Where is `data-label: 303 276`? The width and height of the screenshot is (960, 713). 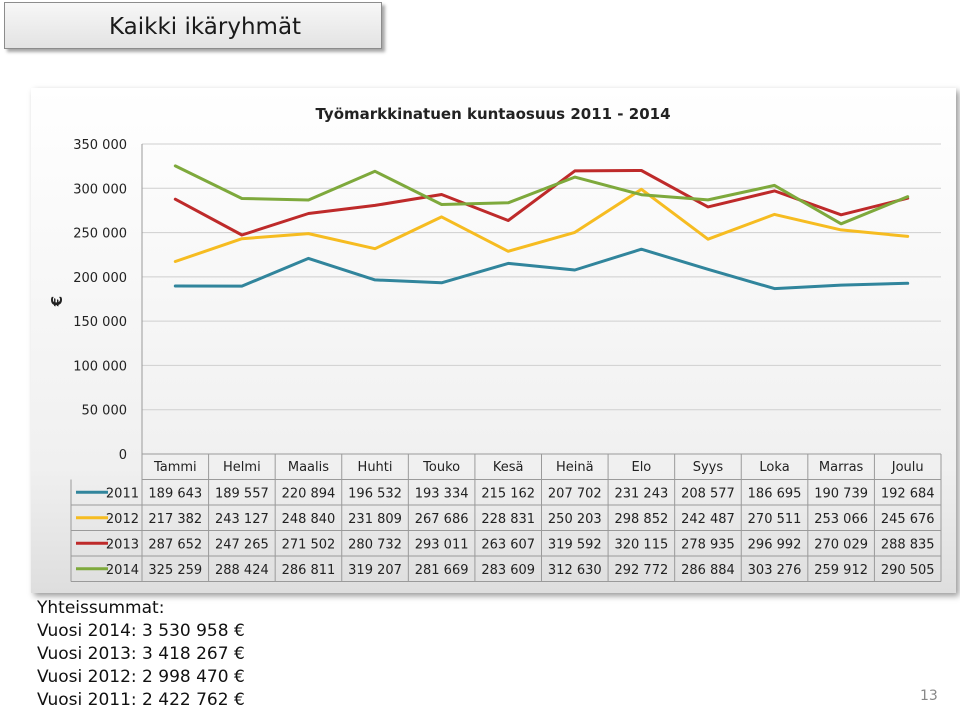
data-label: 303 276 is located at coordinates (775, 570).